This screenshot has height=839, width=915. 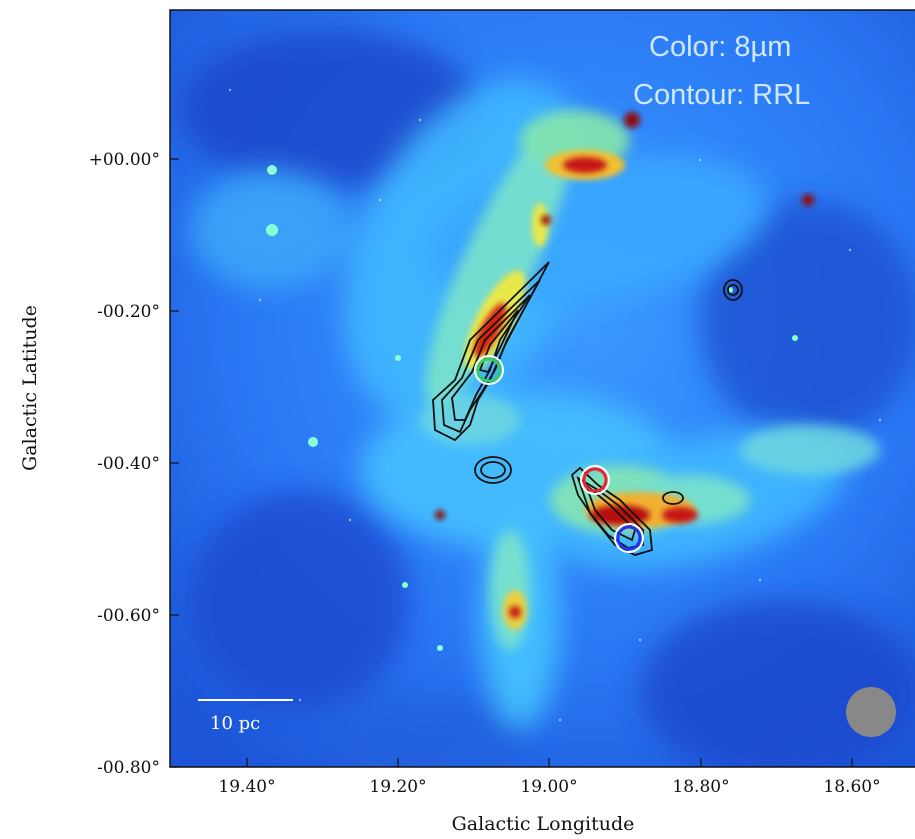 What do you see at coordinates (124, 160) in the screenshot?
I see `y-tick-label: +00.00°` at bounding box center [124, 160].